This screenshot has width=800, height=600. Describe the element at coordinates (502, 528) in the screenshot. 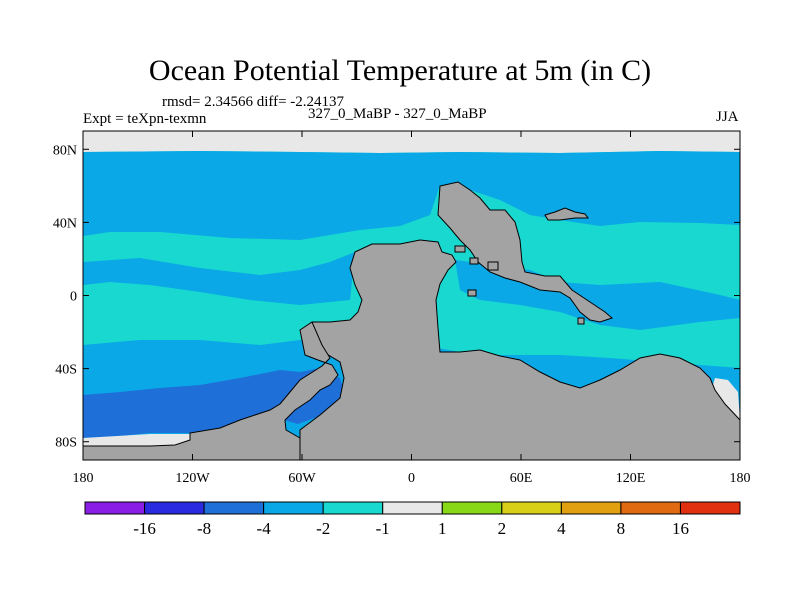

I see `colorbar-label: 2` at that location.